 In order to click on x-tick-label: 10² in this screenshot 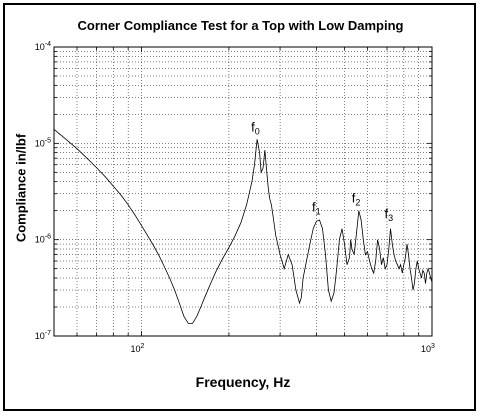, I will do `click(138, 348)`.